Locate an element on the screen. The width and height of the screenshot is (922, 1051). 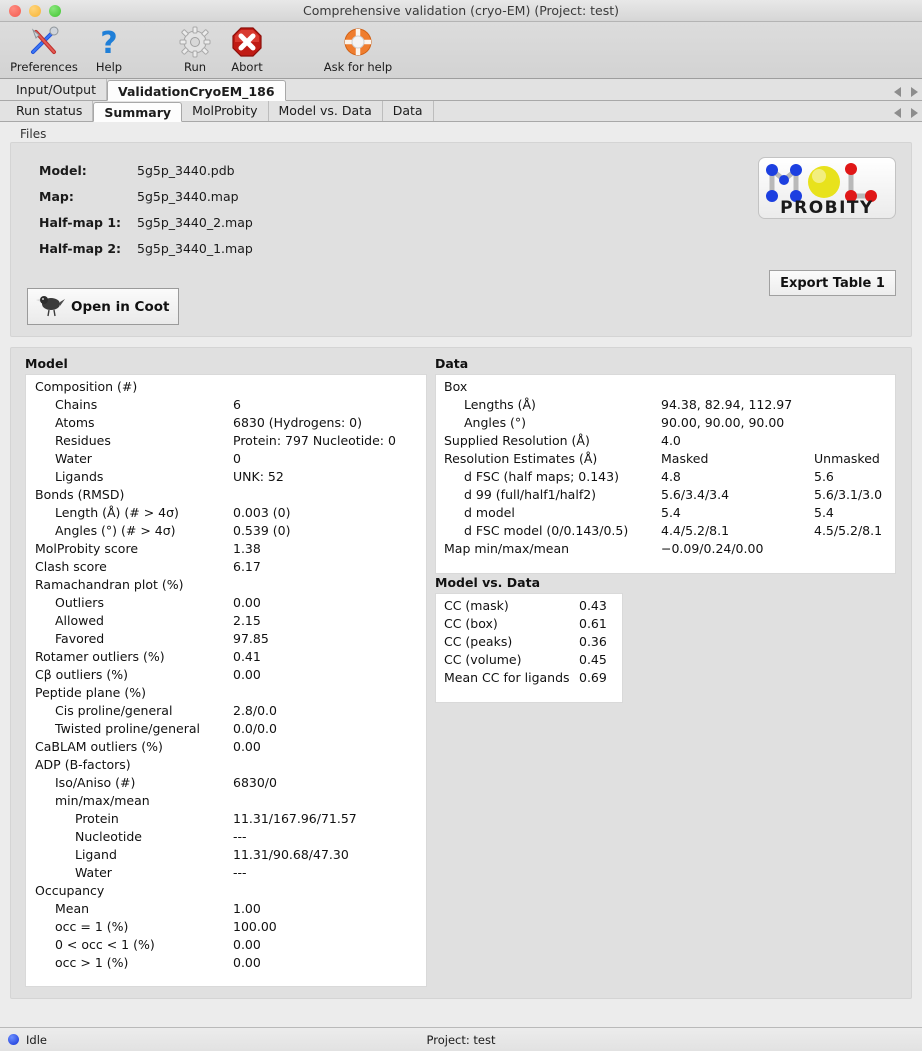
table-row: Allowed 2.15 is located at coordinates (226, 622).